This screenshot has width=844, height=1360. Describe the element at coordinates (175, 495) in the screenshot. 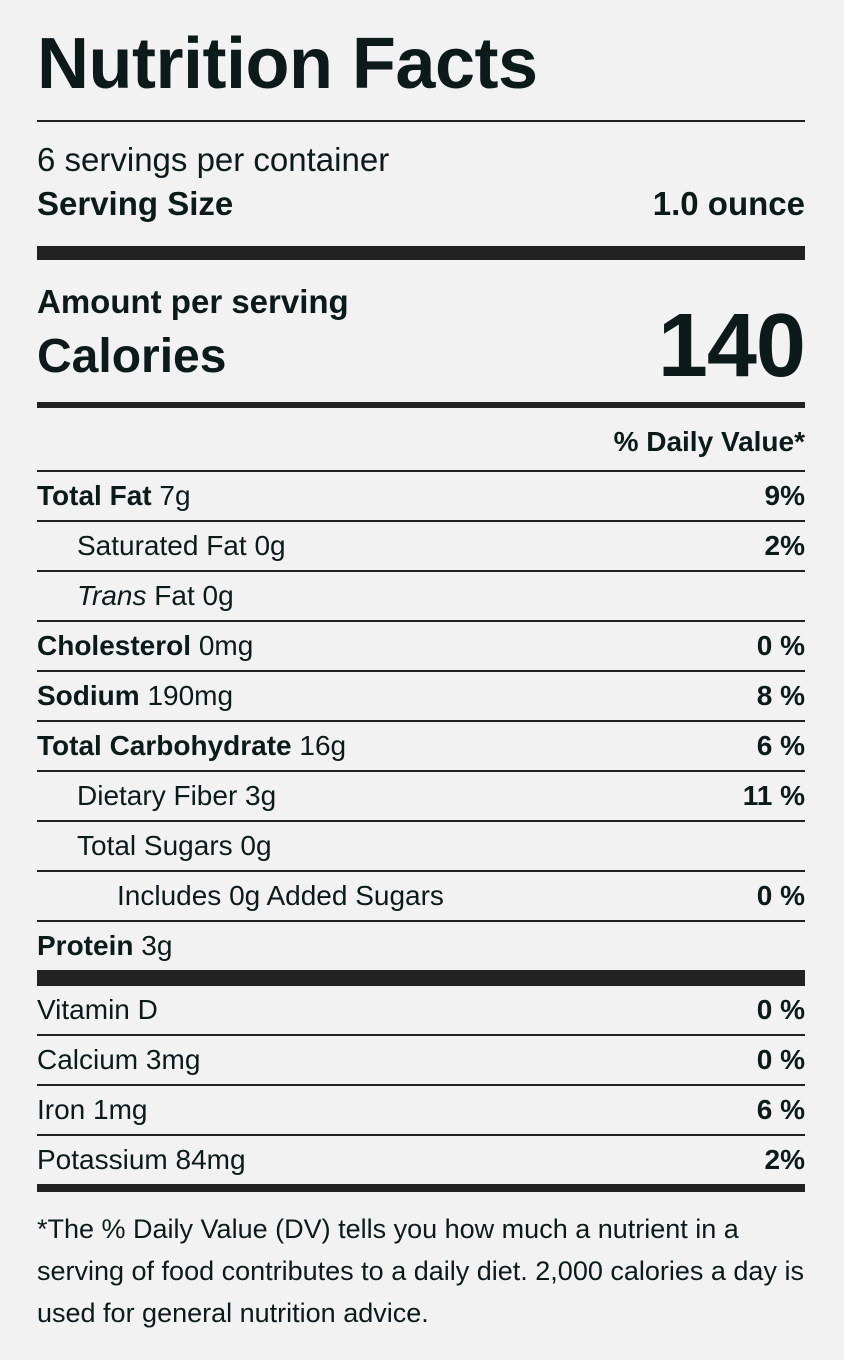

I see `nutrient-amount: 7g` at that location.